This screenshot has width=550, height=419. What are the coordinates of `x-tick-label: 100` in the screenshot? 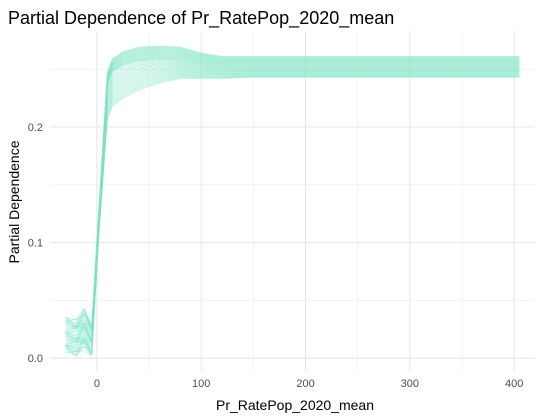 It's located at (201, 384).